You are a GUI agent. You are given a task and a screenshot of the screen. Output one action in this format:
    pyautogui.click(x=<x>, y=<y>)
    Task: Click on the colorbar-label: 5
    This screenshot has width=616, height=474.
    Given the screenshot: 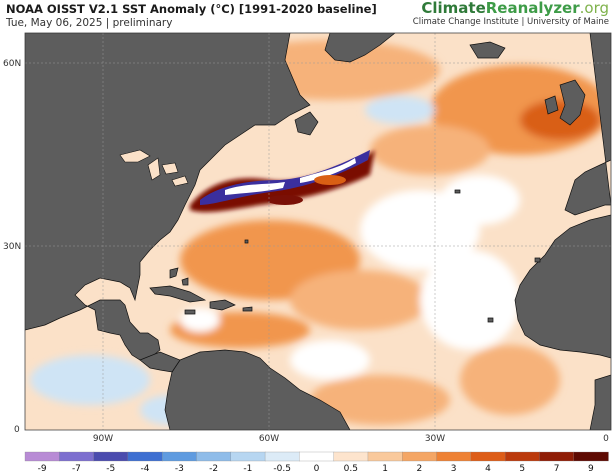 What is the action you would take?
    pyautogui.click(x=522, y=469)
    